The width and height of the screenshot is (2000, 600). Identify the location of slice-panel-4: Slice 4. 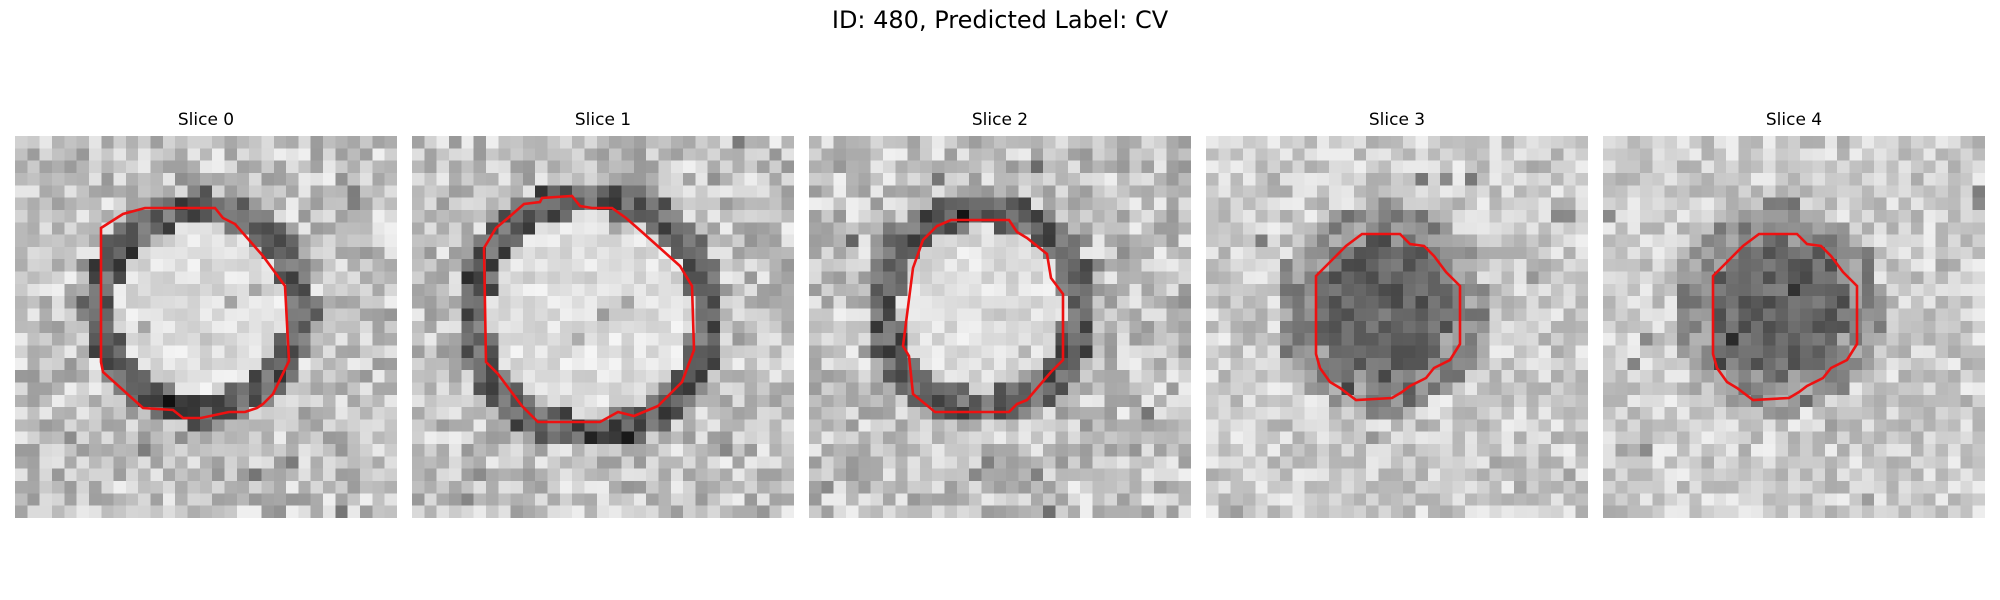
(1794, 314).